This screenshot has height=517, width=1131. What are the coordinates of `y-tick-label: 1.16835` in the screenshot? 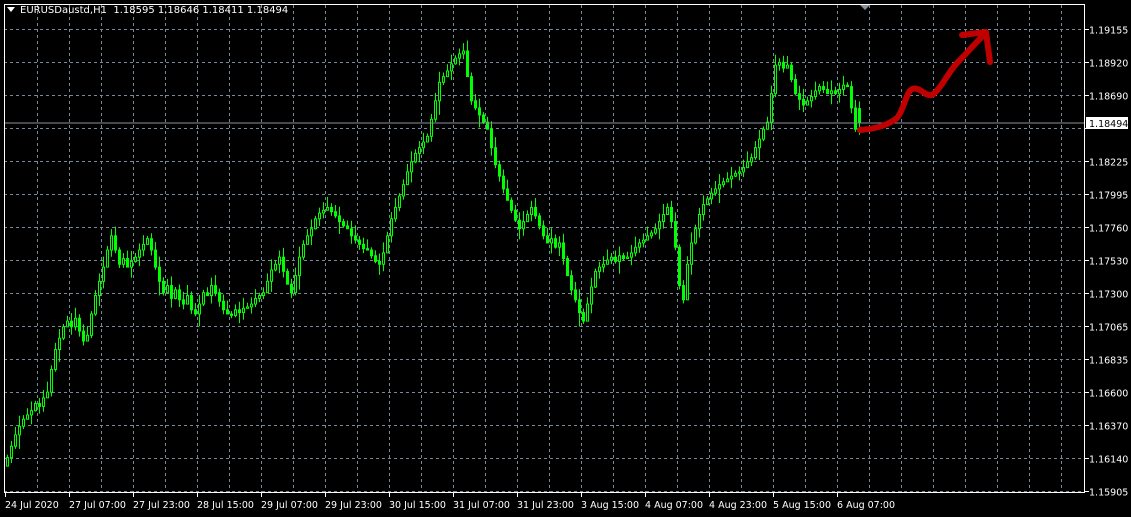 It's located at (1108, 361).